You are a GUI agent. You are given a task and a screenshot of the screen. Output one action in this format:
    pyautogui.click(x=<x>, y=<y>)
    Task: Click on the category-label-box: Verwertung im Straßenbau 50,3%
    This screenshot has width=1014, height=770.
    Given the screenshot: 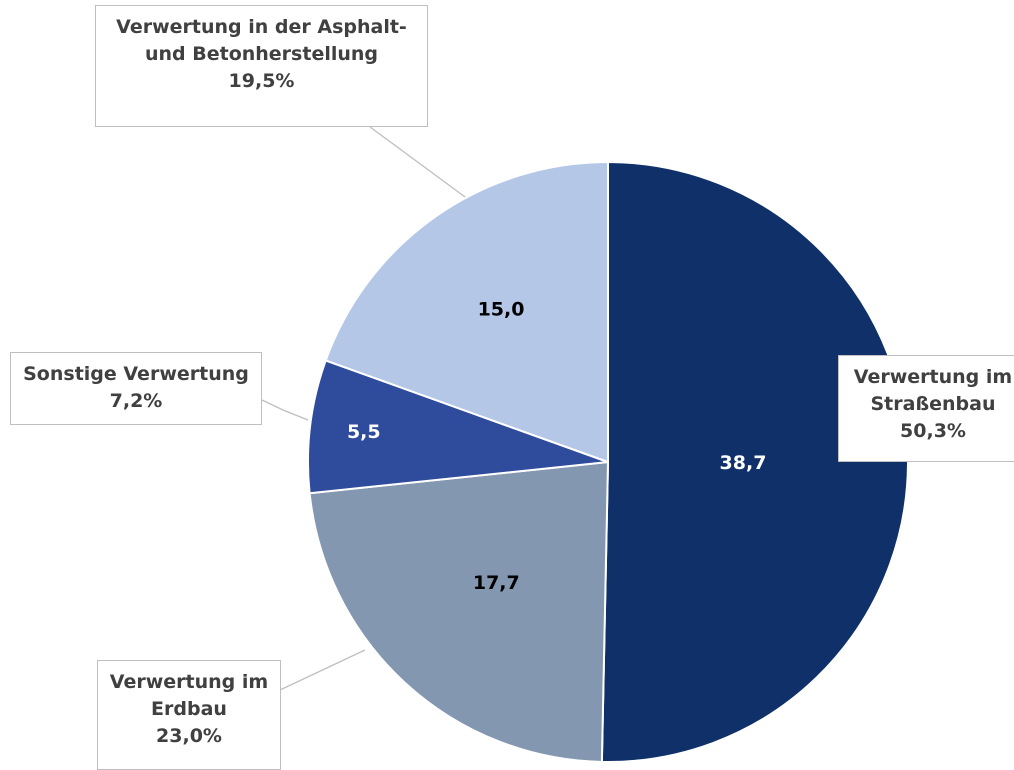 What is the action you would take?
    pyautogui.click(x=926, y=408)
    